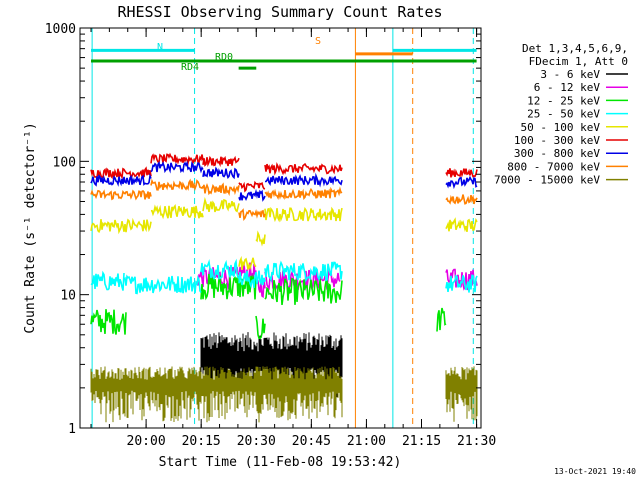  Describe the element at coordinates (563, 114) in the screenshot. I see `legend-label: 25 - 50 keV` at that location.